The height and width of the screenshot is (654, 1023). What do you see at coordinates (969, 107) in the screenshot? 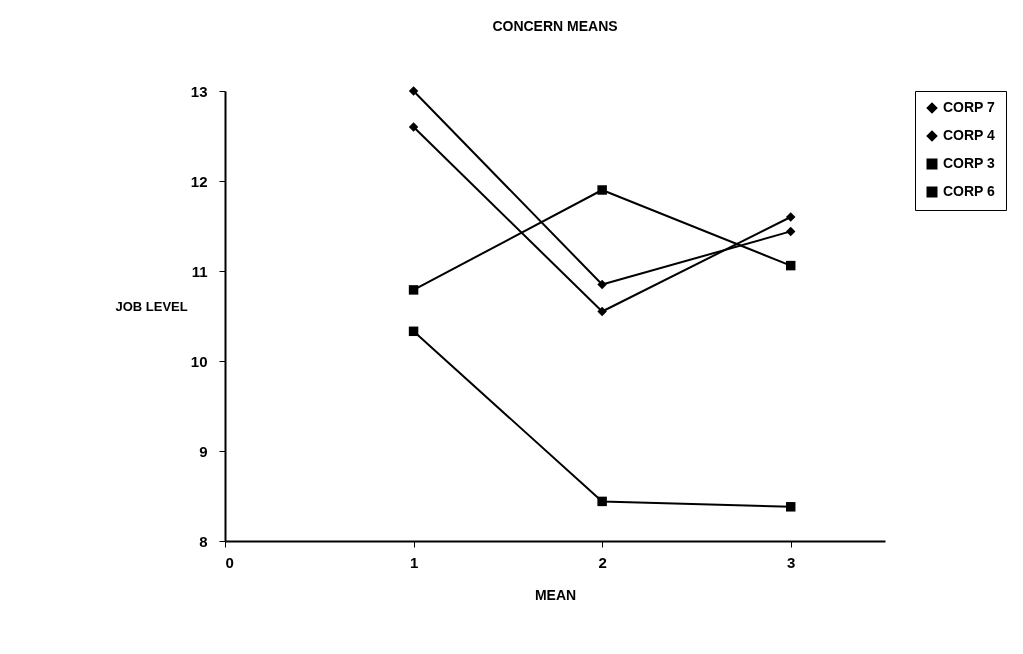
I see `legend-label: CORP 7` at bounding box center [969, 107].